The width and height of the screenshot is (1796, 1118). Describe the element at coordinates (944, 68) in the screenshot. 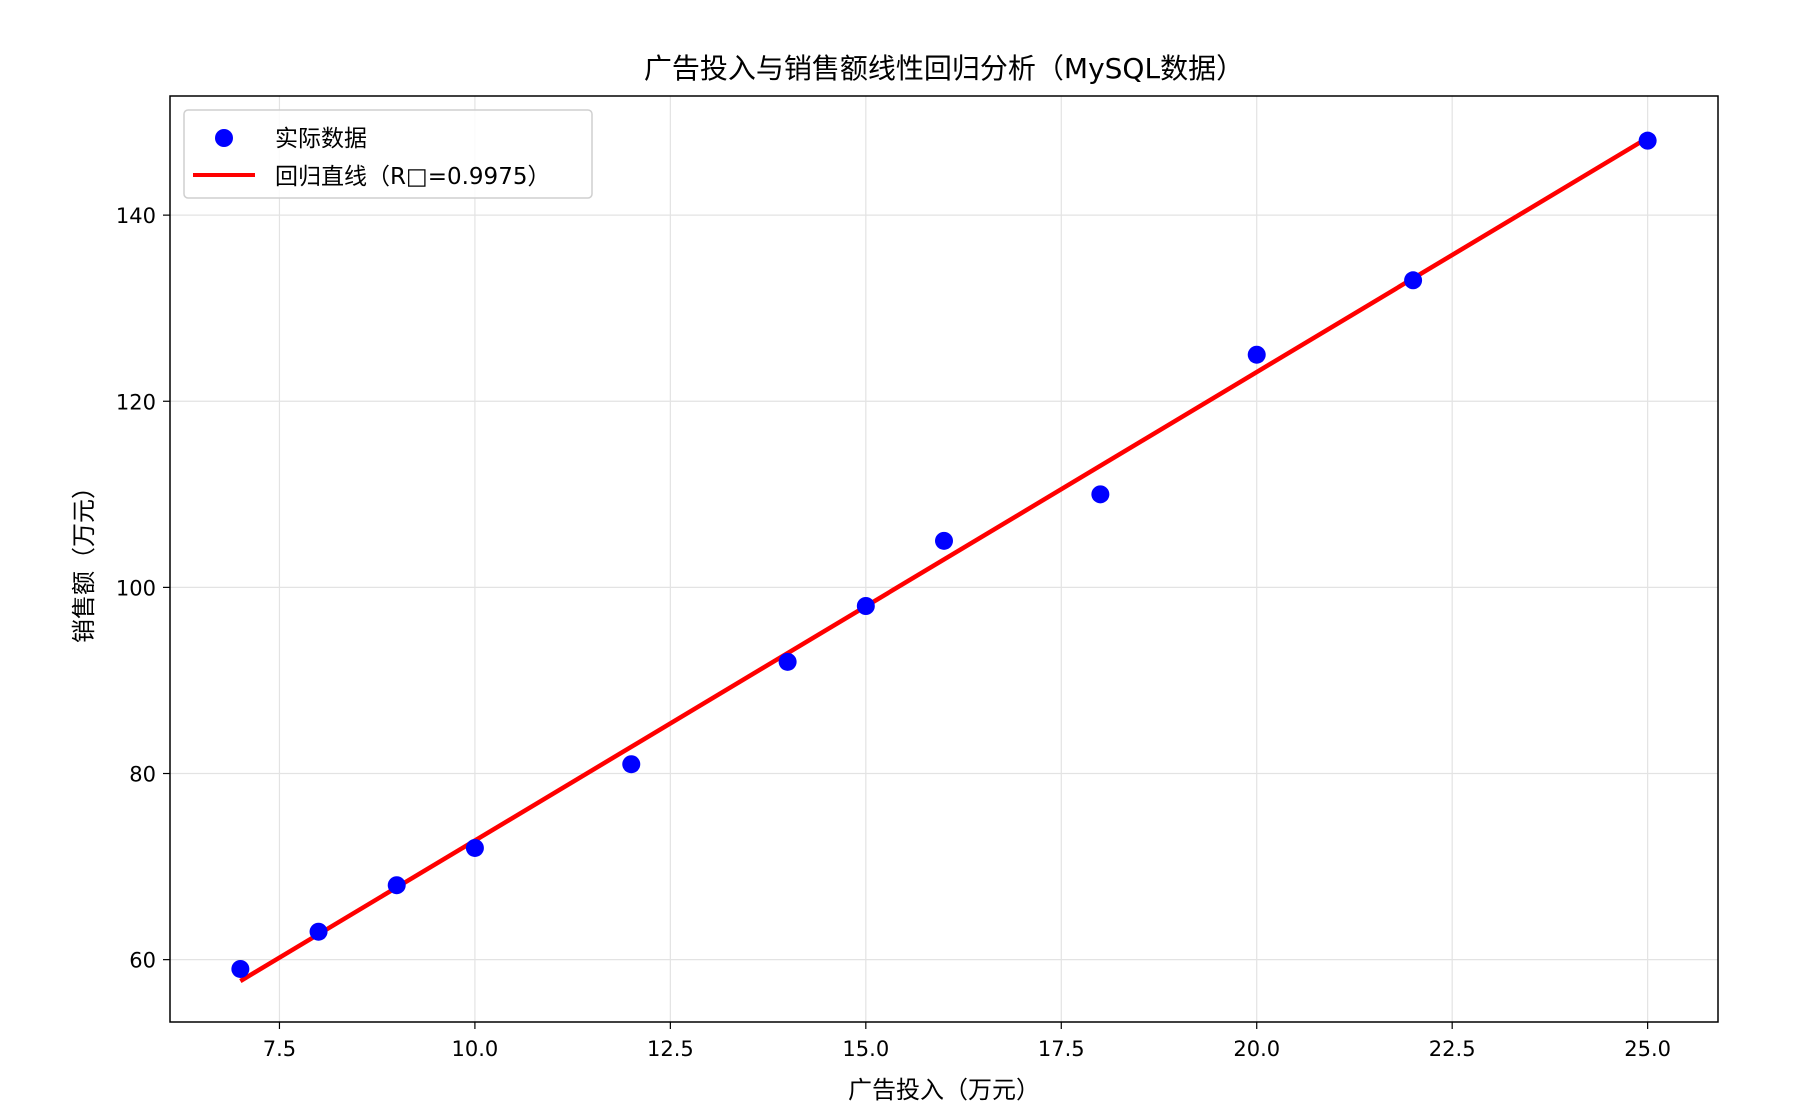

I see `chart-title: 广告投入与销售额线性回归分析（MySQL数据）` at that location.